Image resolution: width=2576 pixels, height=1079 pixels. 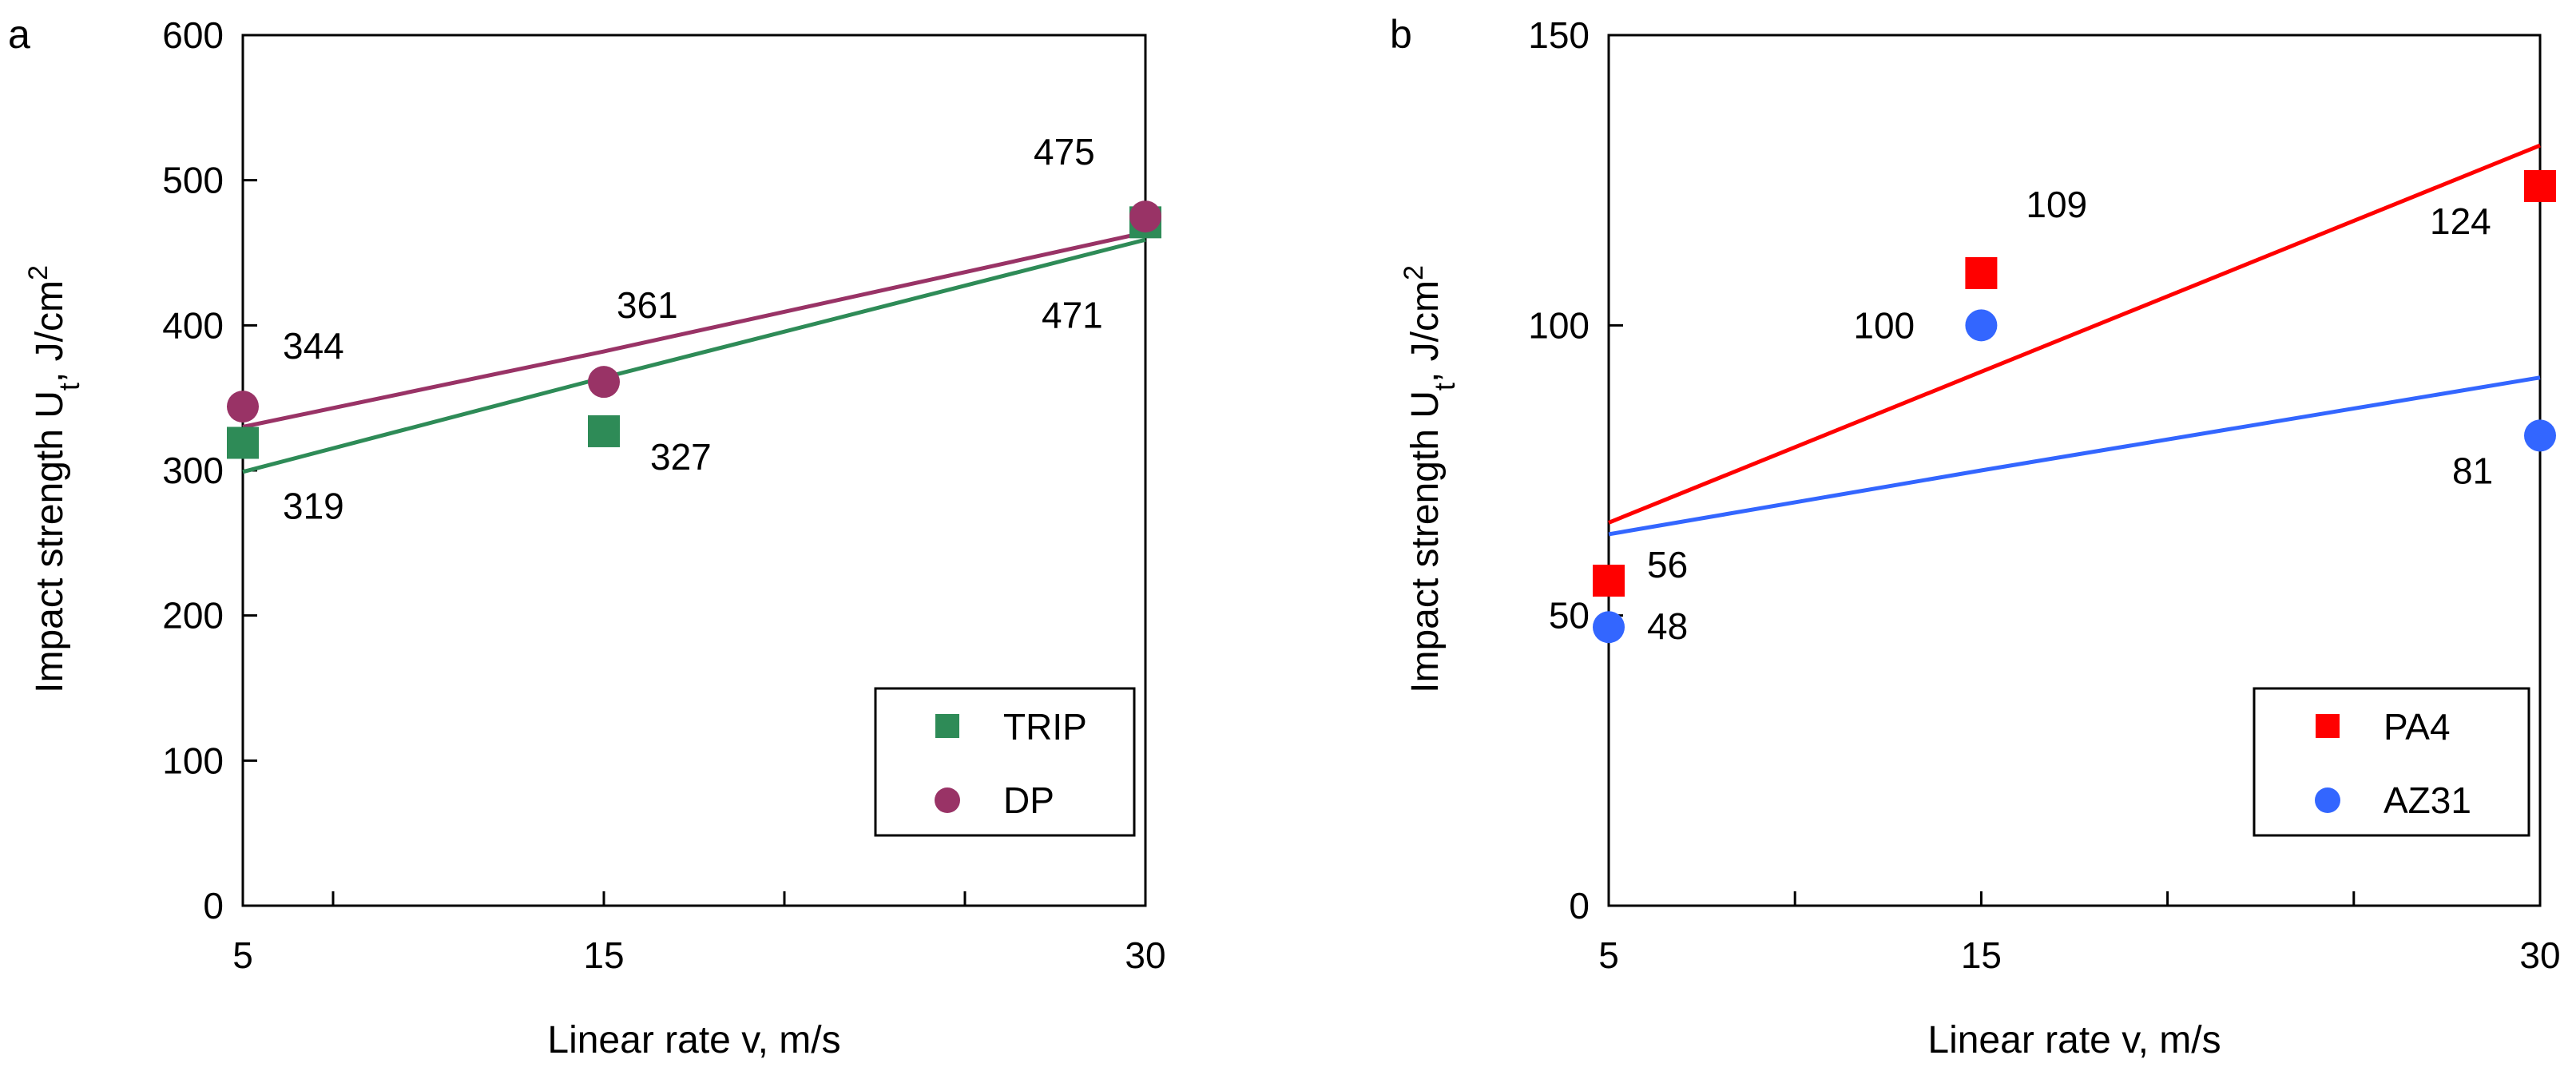 What do you see at coordinates (1569, 616) in the screenshot?
I see `panel-b-y-tick-label: 50` at bounding box center [1569, 616].